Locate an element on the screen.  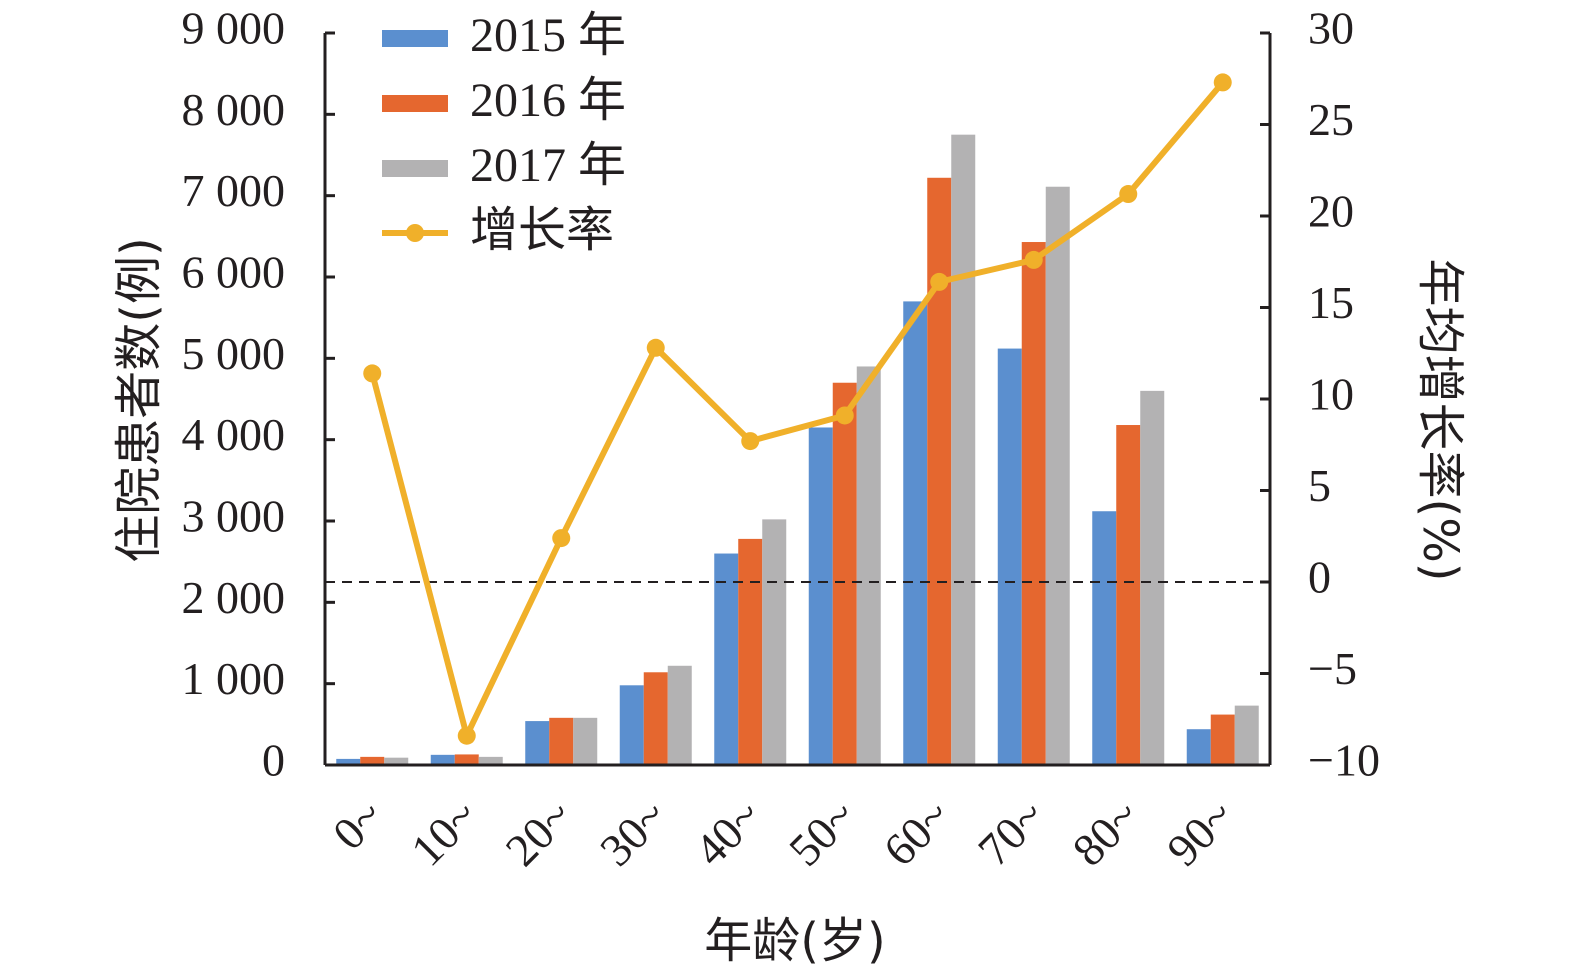
left-tick-label: 5 000 is located at coordinates (234, 353).